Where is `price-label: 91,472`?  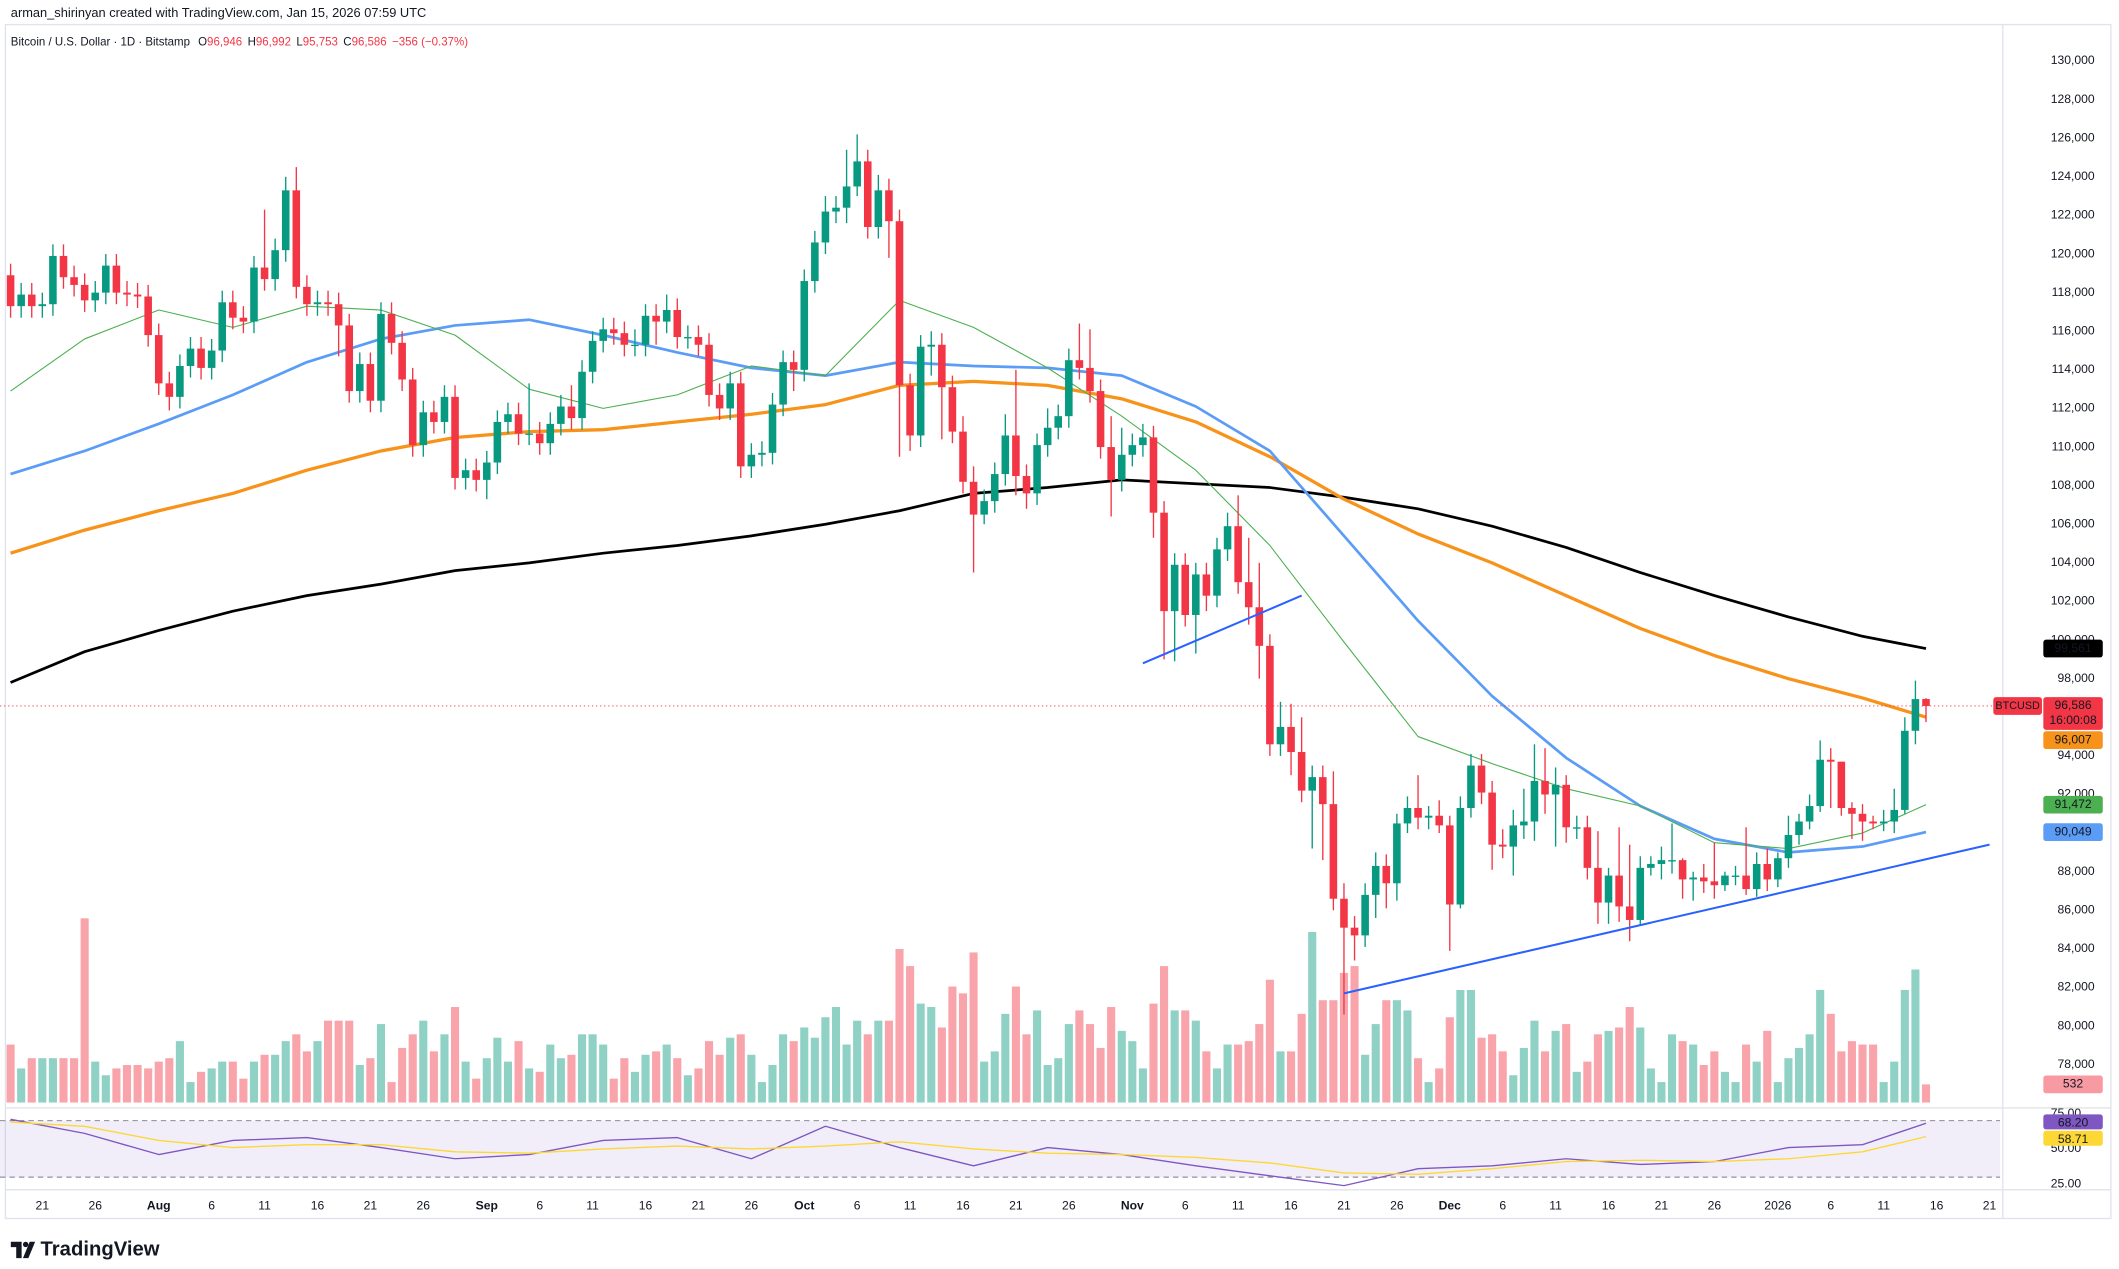
price-label: 91,472 is located at coordinates (2072, 804).